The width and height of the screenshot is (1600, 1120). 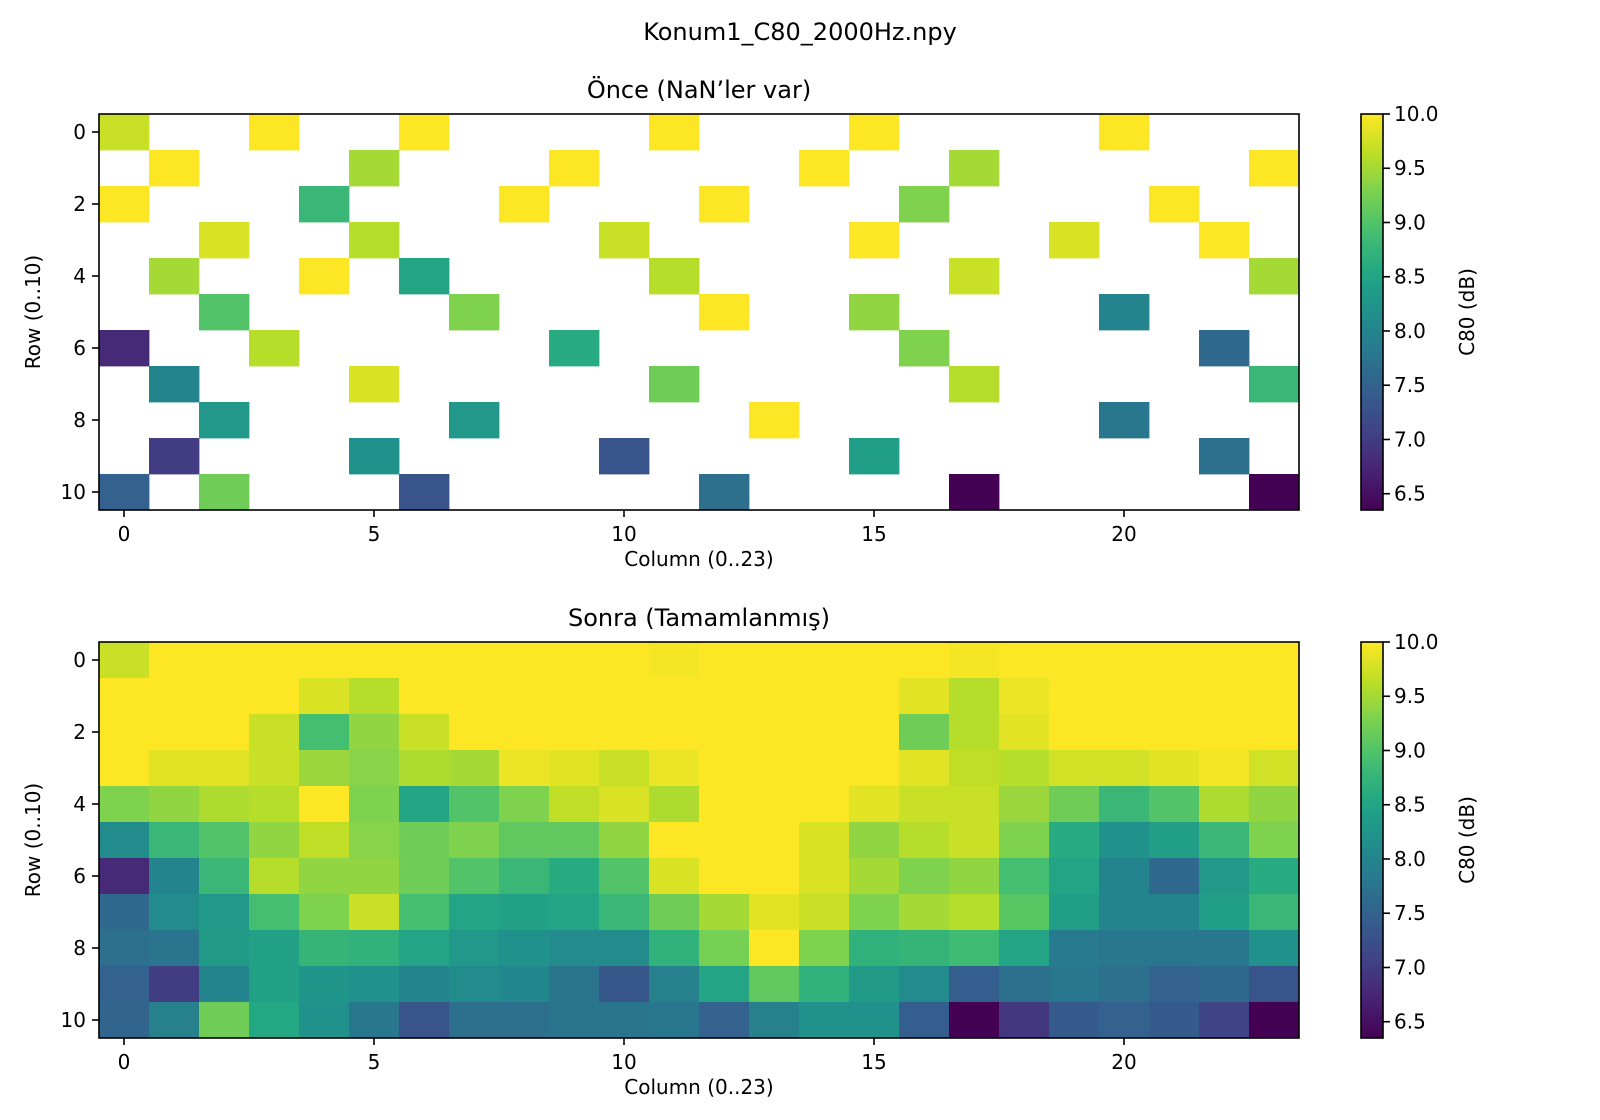 I want to click on panel-after-x-axis: 0 5 10 15 20, so click(x=627, y=1056).